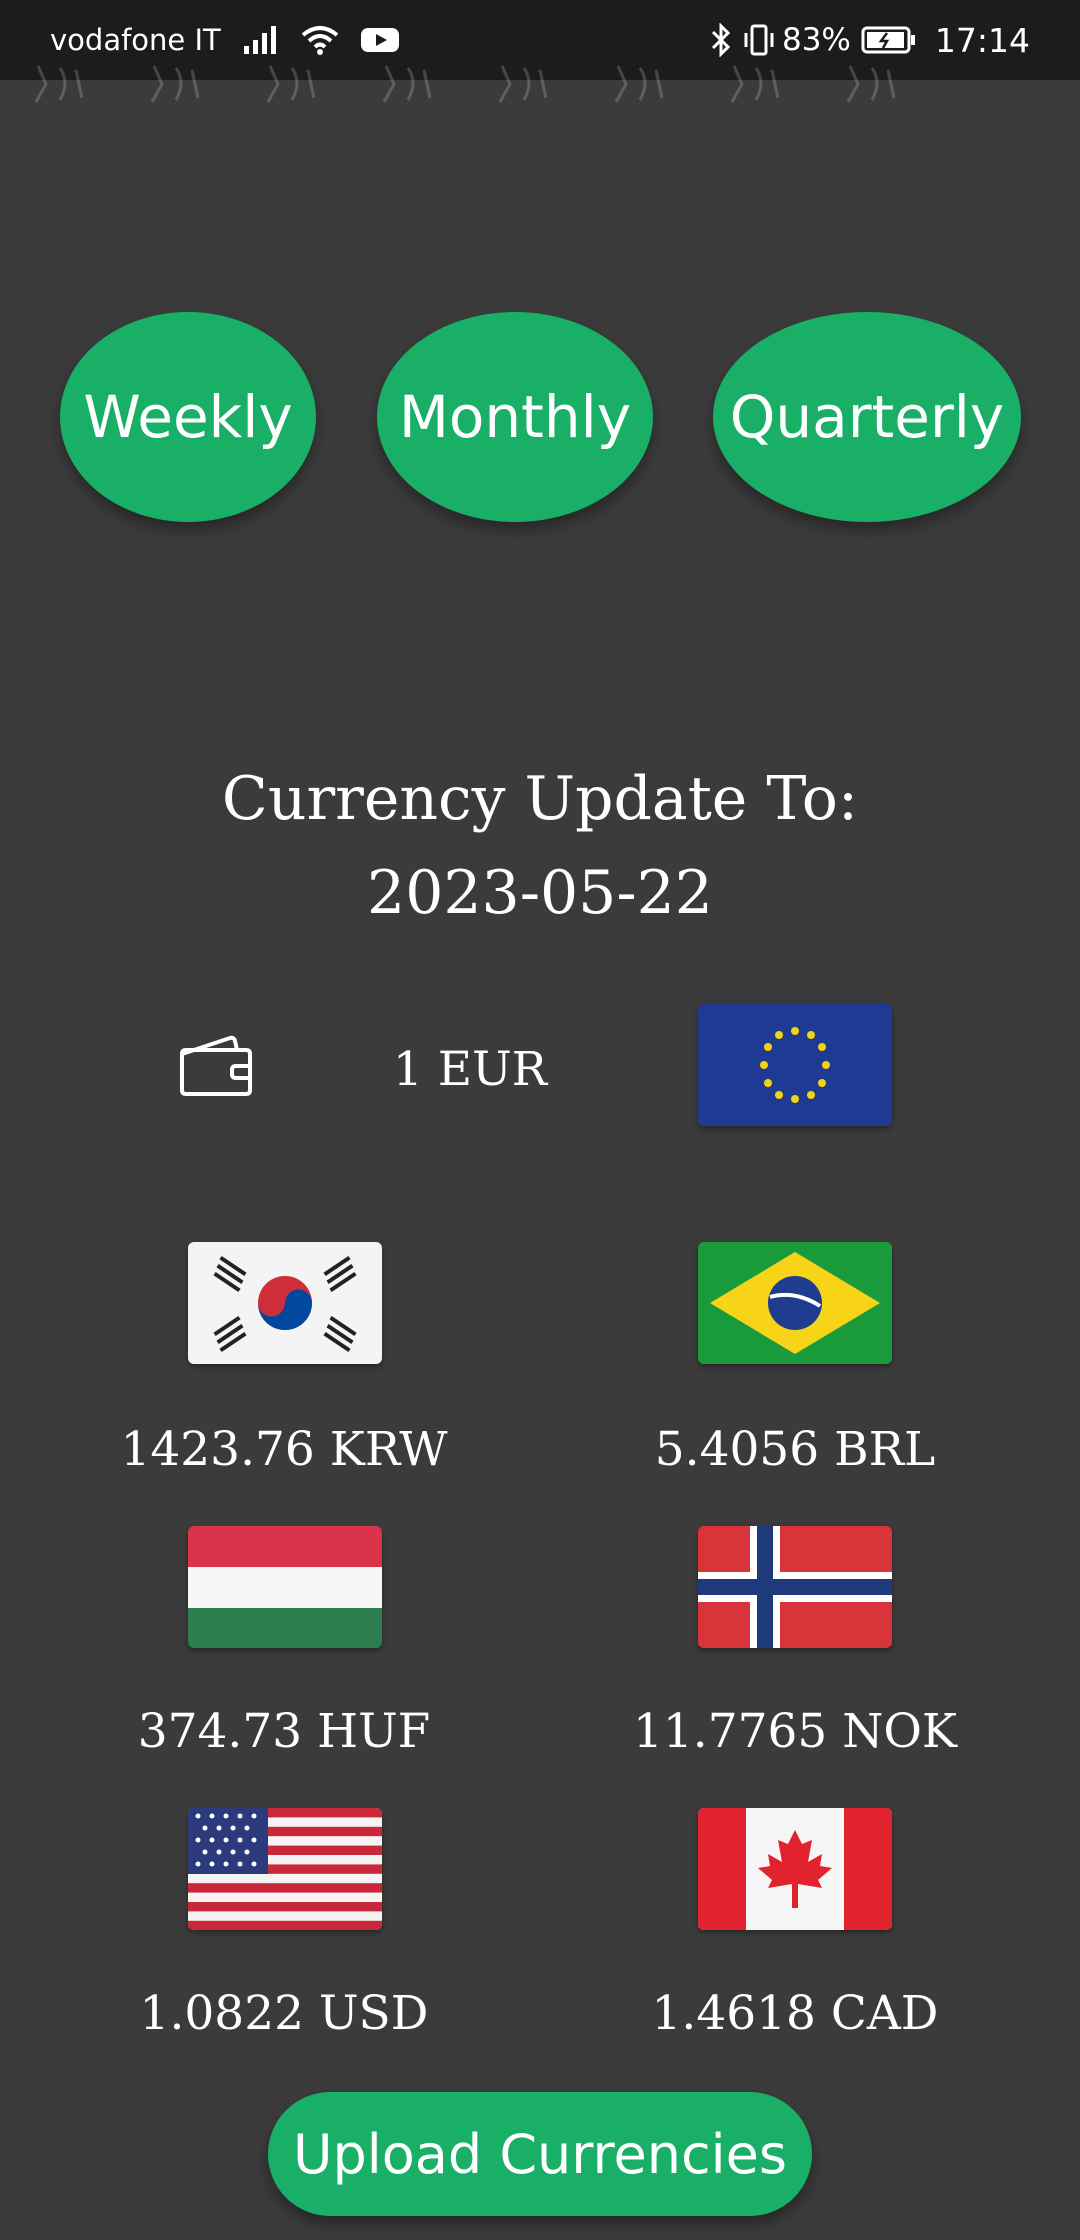  I want to click on hungary-flag, so click(285, 1587).